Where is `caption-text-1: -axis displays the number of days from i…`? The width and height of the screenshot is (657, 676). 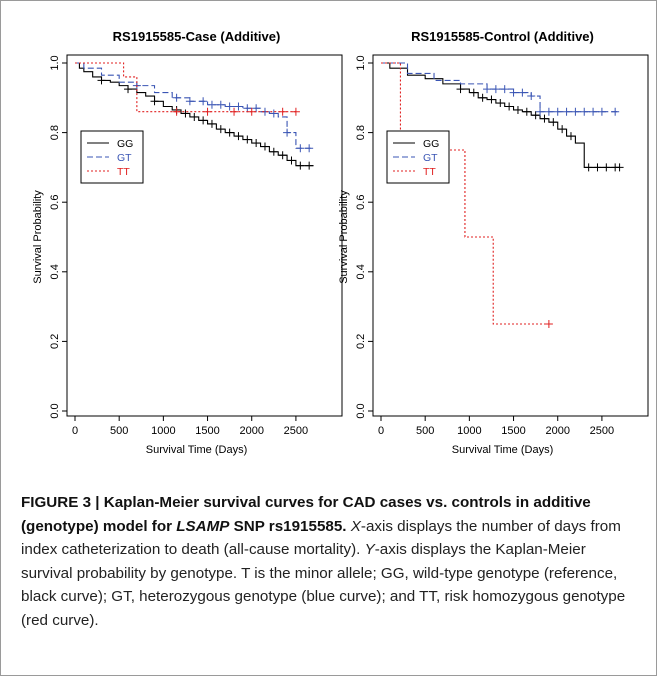 caption-text-1: -axis displays the number of days from i… is located at coordinates (321, 538).